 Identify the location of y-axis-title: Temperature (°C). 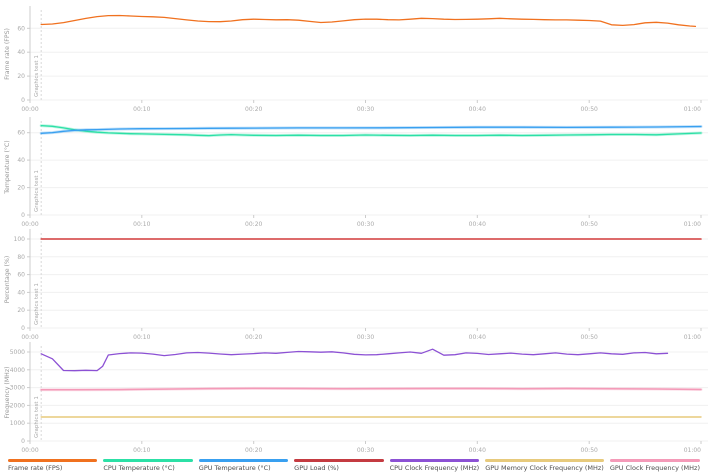
(7, 167).